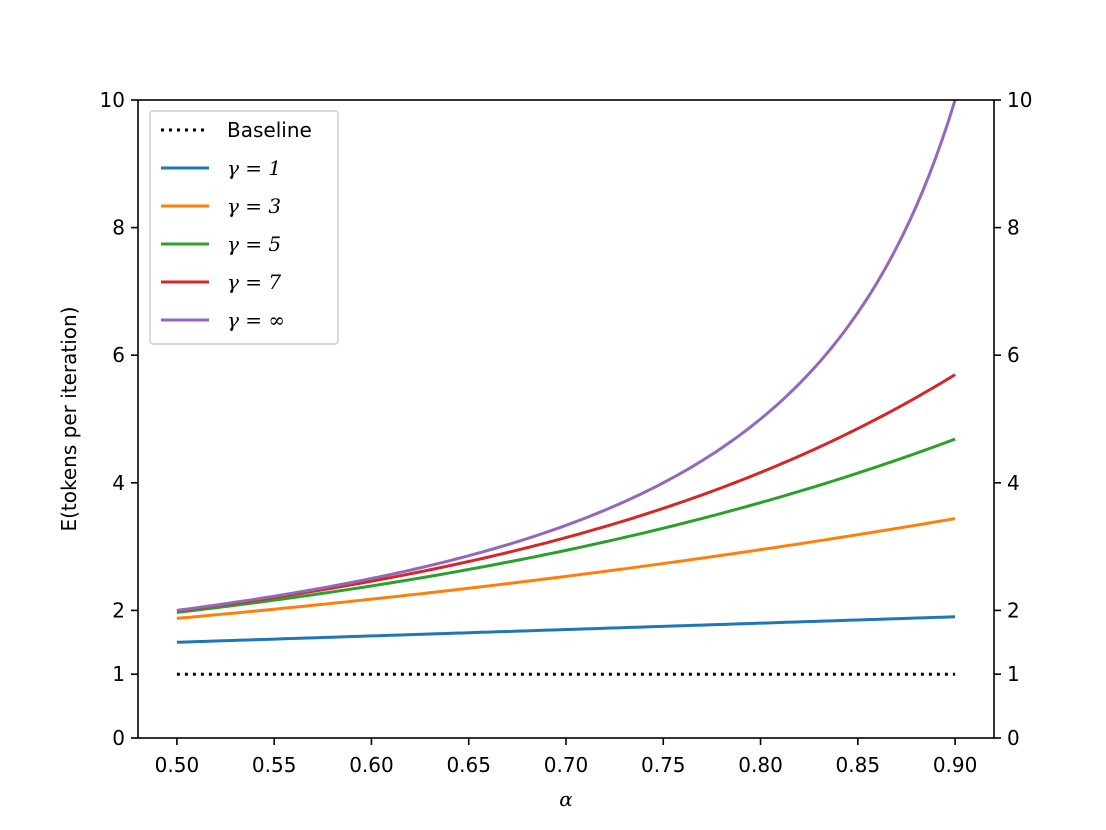 The image size is (1106, 830). Describe the element at coordinates (118, 674) in the screenshot. I see `y-tick-label-left: 1` at that location.